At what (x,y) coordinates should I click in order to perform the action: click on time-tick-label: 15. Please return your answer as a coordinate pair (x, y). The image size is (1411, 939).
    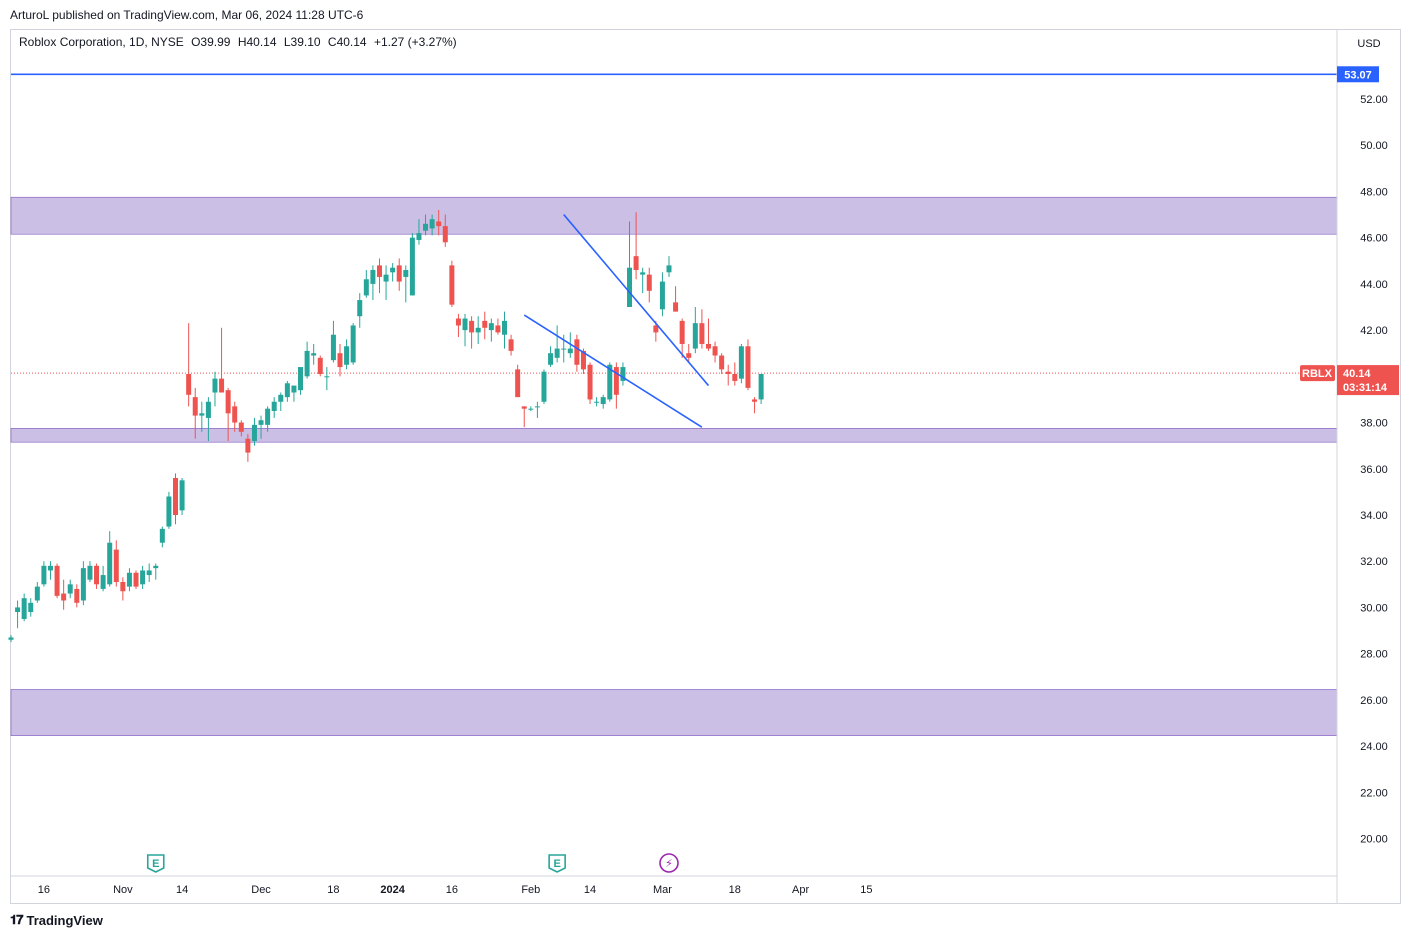
    Looking at the image, I should click on (866, 890).